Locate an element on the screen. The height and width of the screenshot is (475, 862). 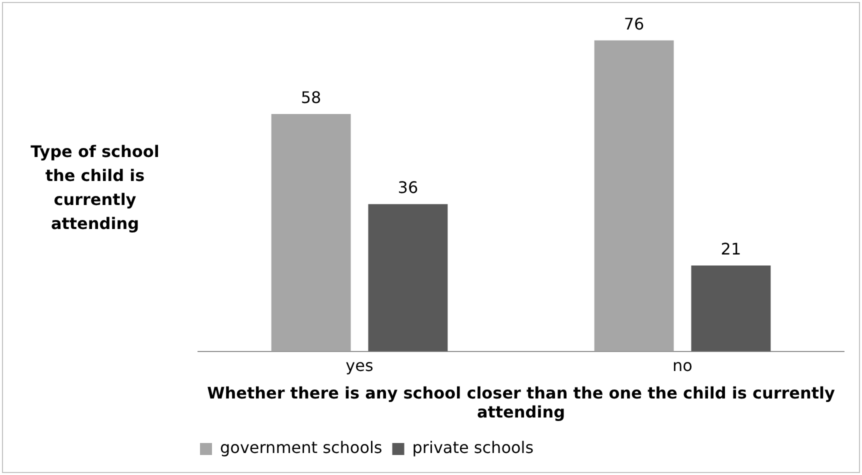
y-axis-title: Type of school the child is currently attending is located at coordinates (95, 188).